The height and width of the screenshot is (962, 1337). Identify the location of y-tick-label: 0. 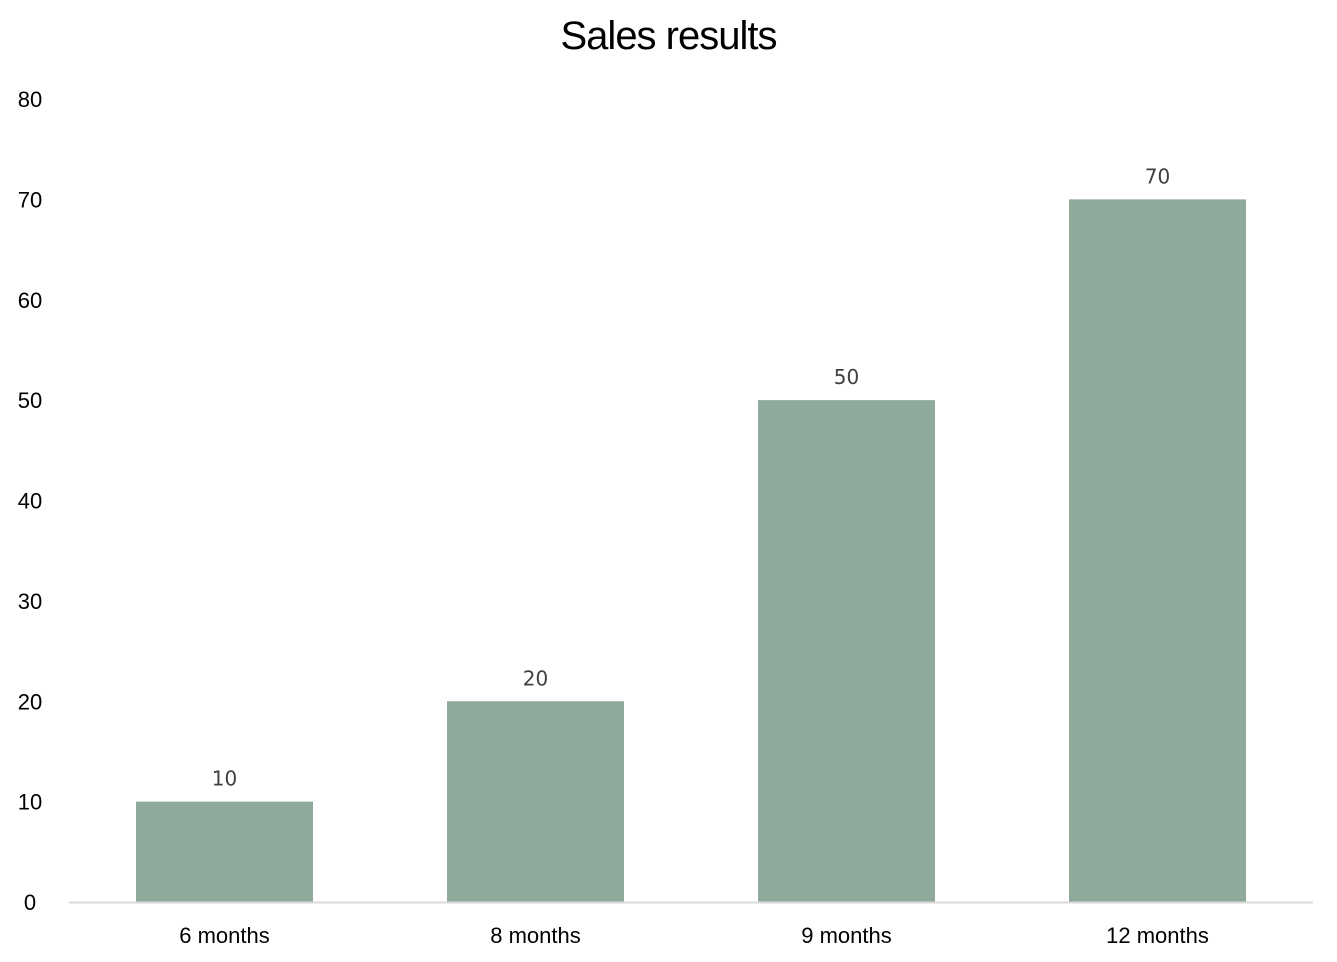
(30, 902).